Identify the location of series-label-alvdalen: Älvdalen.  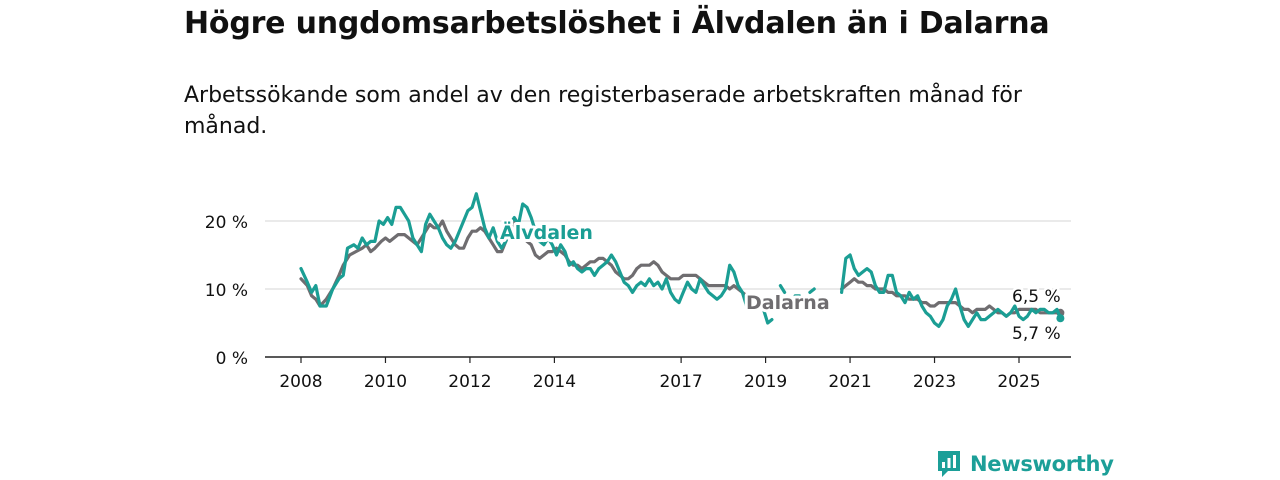
(546, 232).